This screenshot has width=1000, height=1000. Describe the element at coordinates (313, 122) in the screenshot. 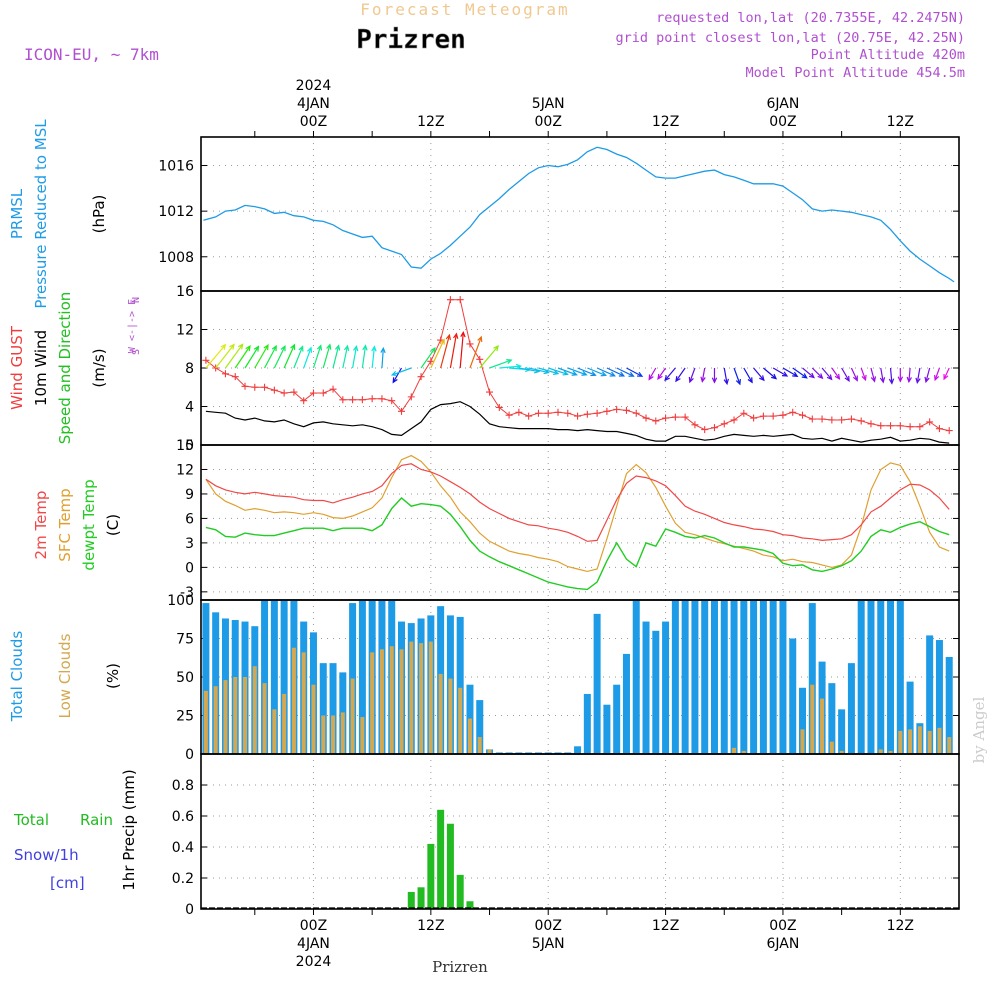

I see `top-time-label: 00Z` at that location.